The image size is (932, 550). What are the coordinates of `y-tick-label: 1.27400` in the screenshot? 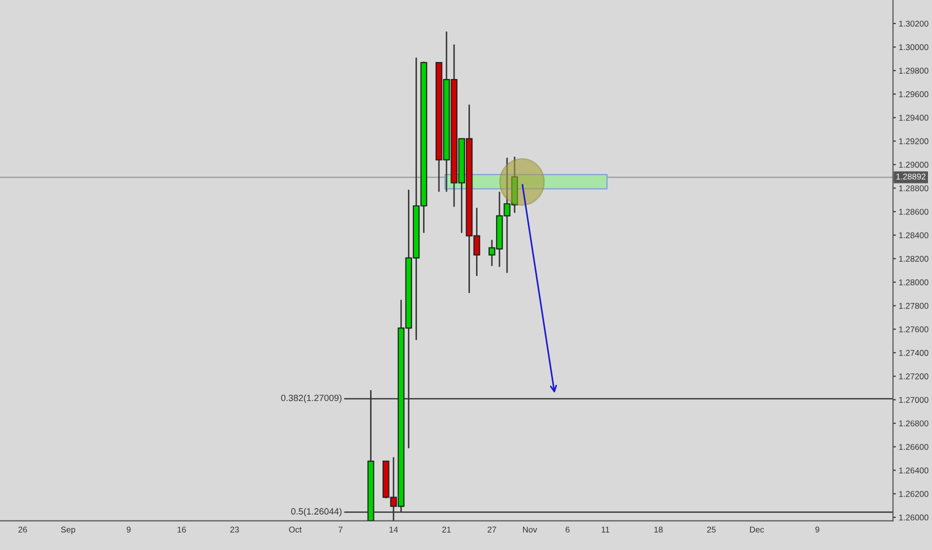 It's located at (913, 353).